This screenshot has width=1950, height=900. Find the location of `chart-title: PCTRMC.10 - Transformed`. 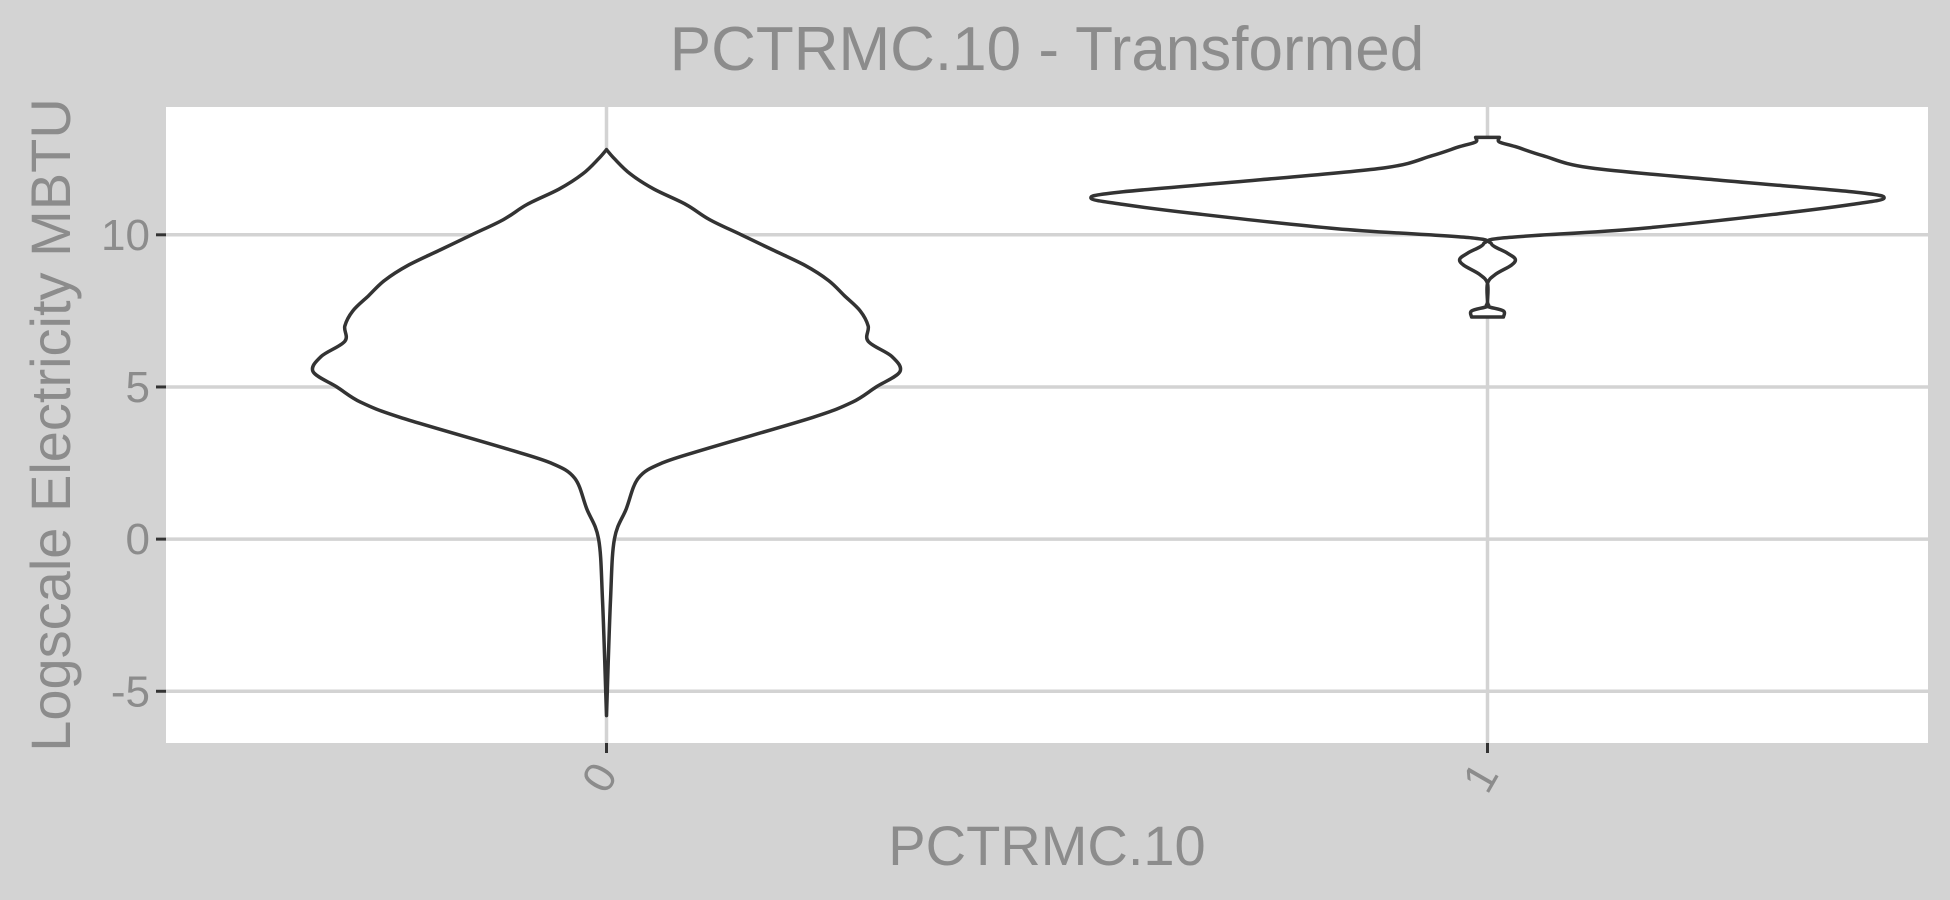

chart-title: PCTRMC.10 - Transformed is located at coordinates (1047, 49).